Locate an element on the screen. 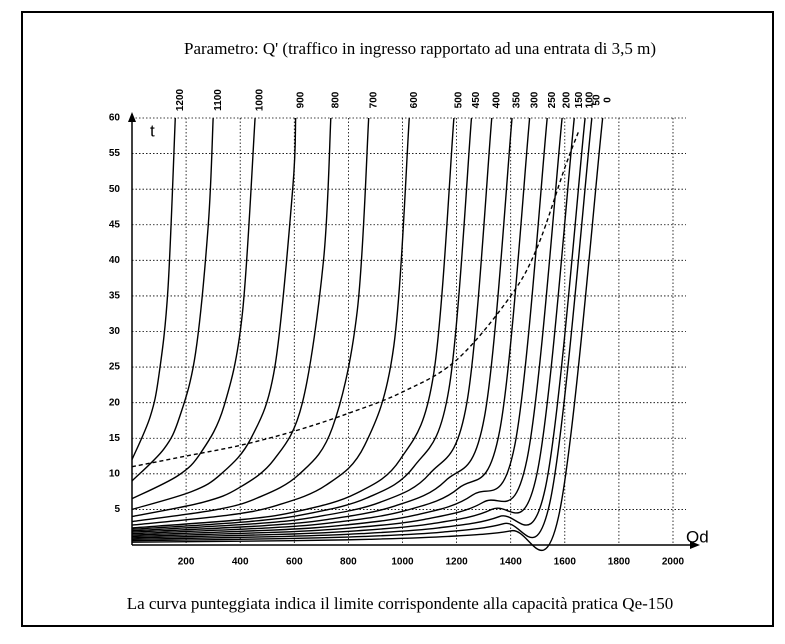 This screenshot has width=785, height=644. series-label: 1100 is located at coordinates (218, 100).